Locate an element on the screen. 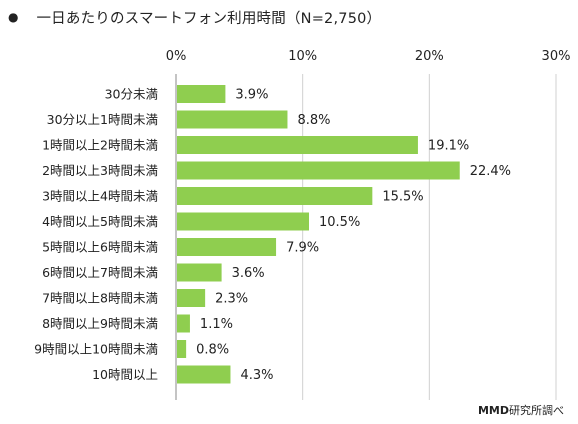 The width and height of the screenshot is (578, 424). x-tick-label: 10% is located at coordinates (302, 56).